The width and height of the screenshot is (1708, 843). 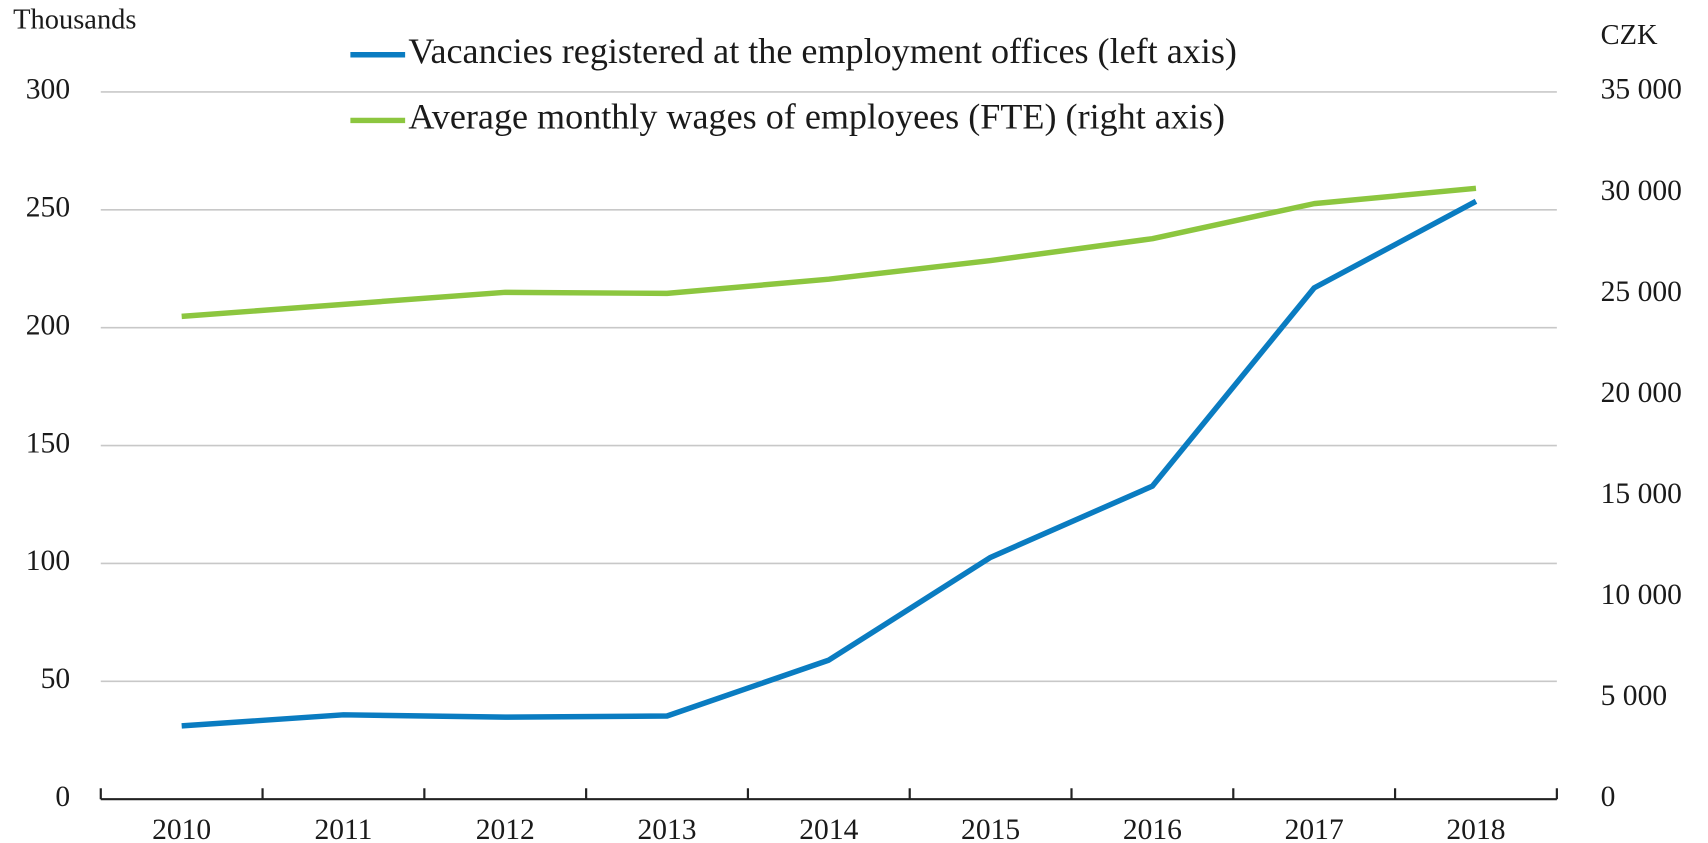 What do you see at coordinates (48, 90) in the screenshot?
I see `y-tick-label: 300` at bounding box center [48, 90].